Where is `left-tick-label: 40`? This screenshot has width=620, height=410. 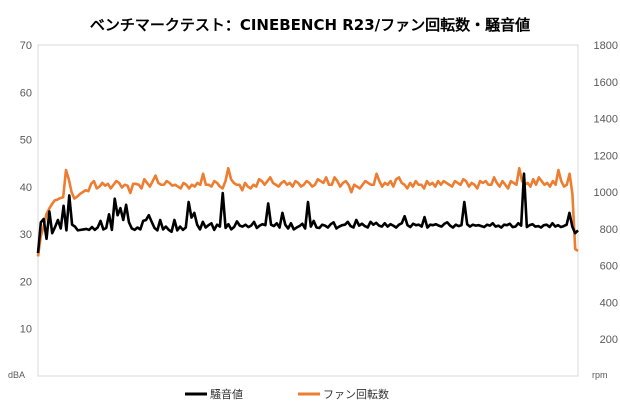
left-tick-label: 40 is located at coordinates (26, 188).